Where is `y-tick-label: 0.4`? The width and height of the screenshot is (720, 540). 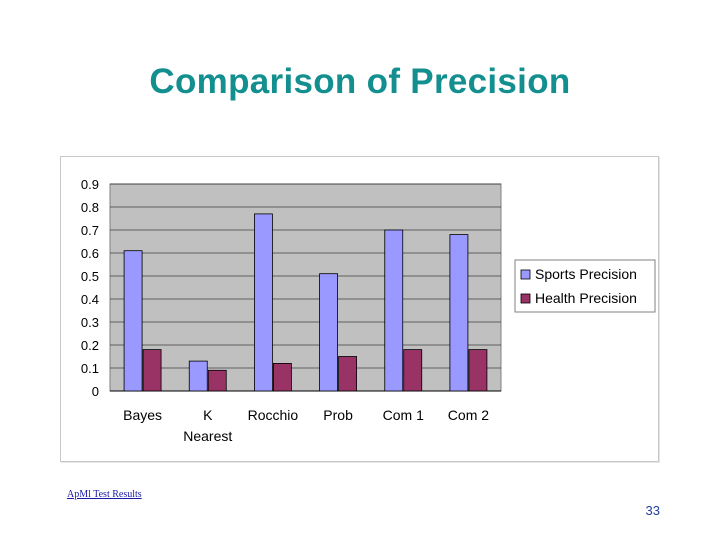
y-tick-label: 0.4 is located at coordinates (90, 299).